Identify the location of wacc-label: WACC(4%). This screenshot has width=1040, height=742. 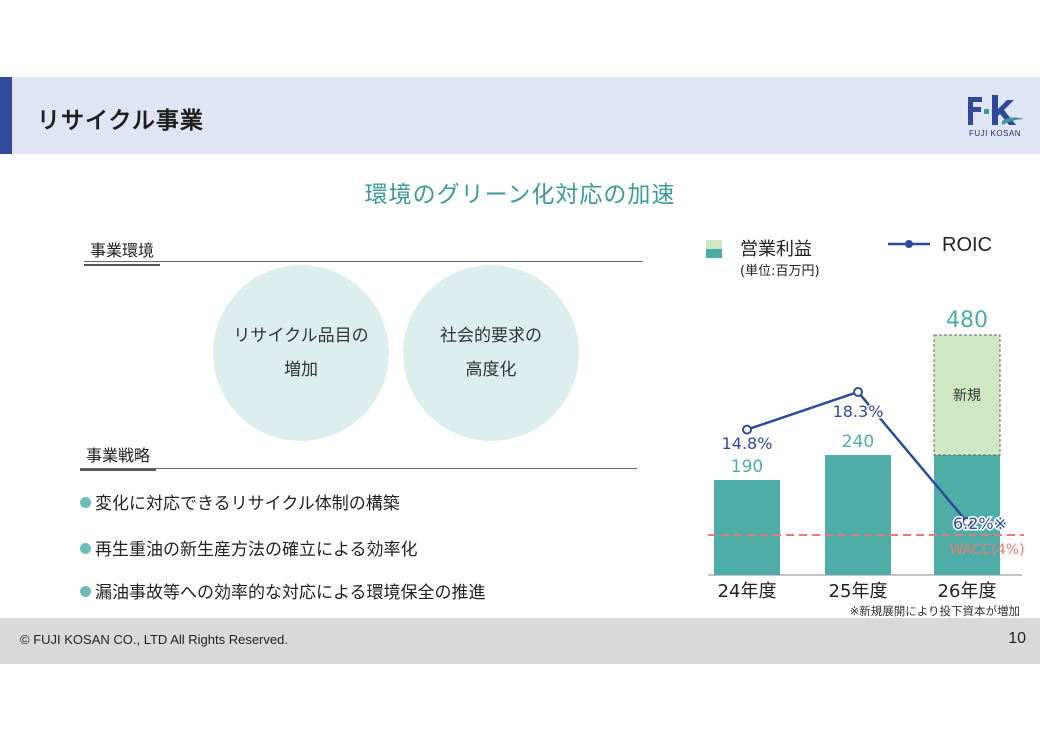
(986, 550).